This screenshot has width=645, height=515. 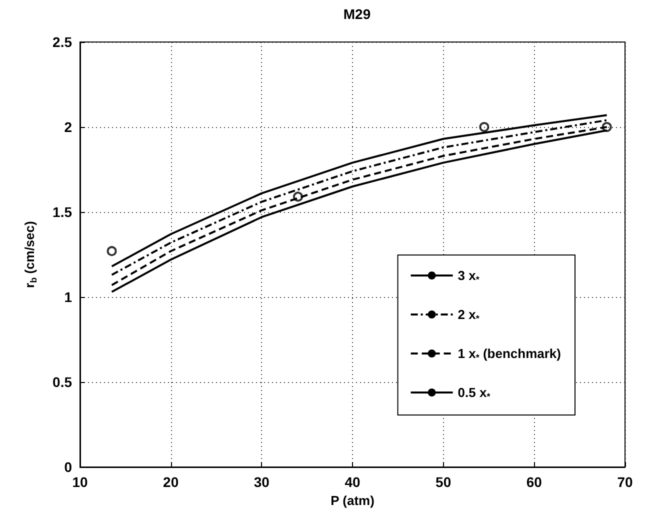 I want to click on x-tick-label: 30, so click(x=262, y=482).